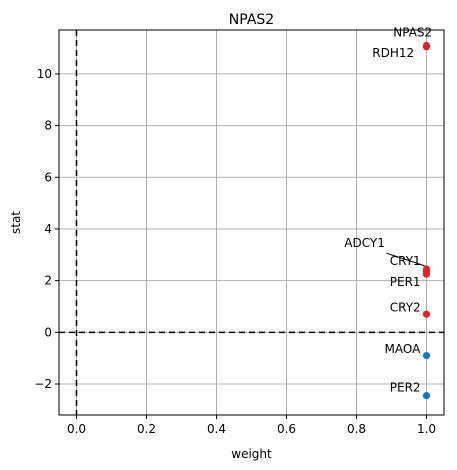 This screenshot has height=470, width=457. I want to click on point-maoa, so click(426, 355).